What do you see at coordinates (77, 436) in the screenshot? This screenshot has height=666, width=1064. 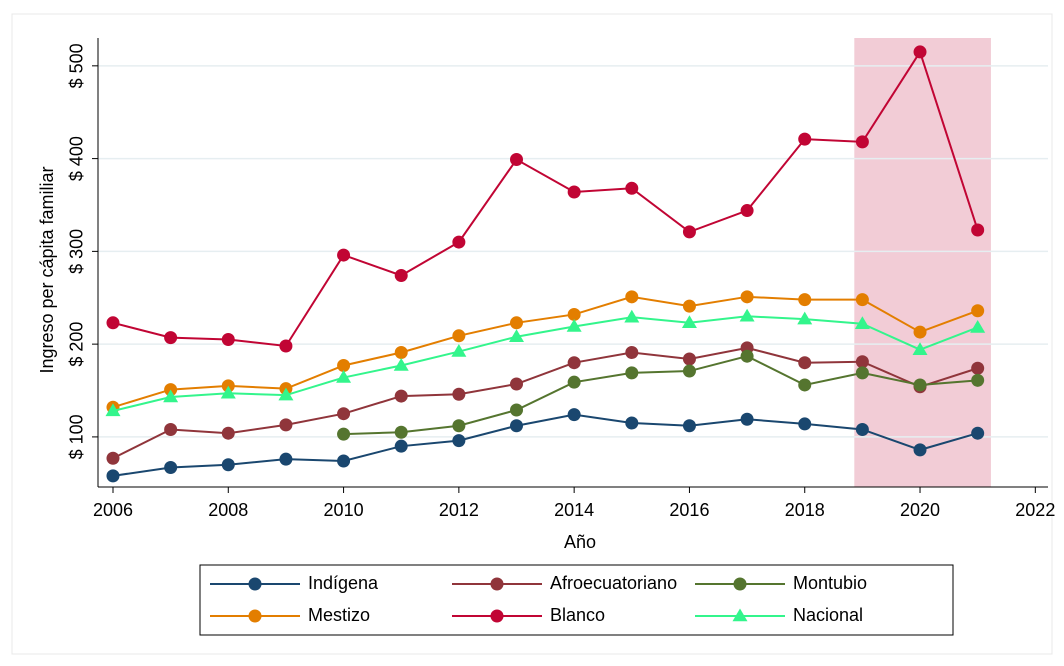 I see `y-tick-label: $ 100` at bounding box center [77, 436].